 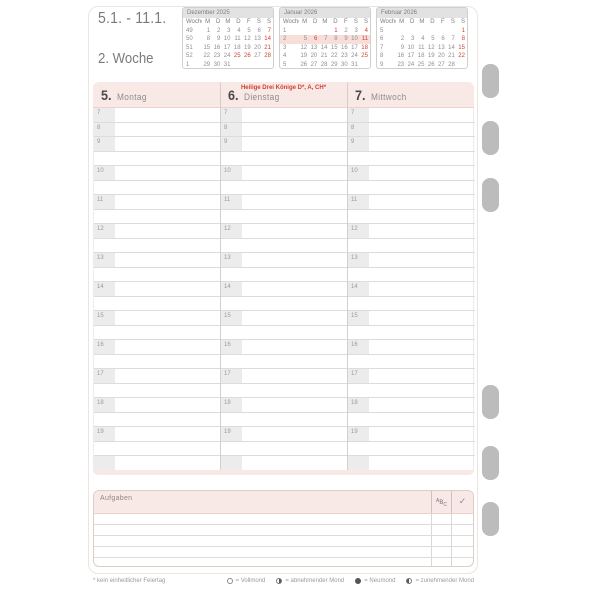 I want to click on calendar-day: 3, so click(x=229, y=30).